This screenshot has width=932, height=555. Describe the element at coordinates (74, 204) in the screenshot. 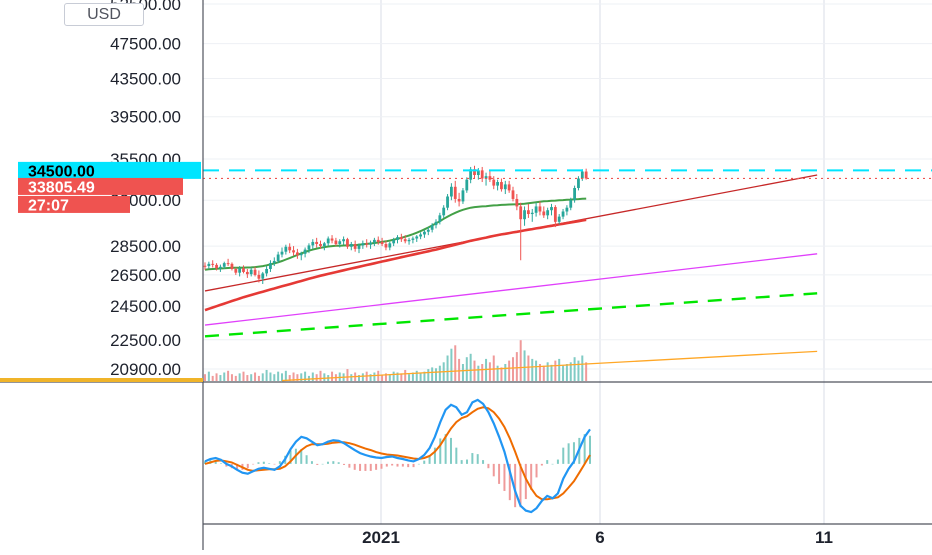

I see `countdown-tag` at that location.